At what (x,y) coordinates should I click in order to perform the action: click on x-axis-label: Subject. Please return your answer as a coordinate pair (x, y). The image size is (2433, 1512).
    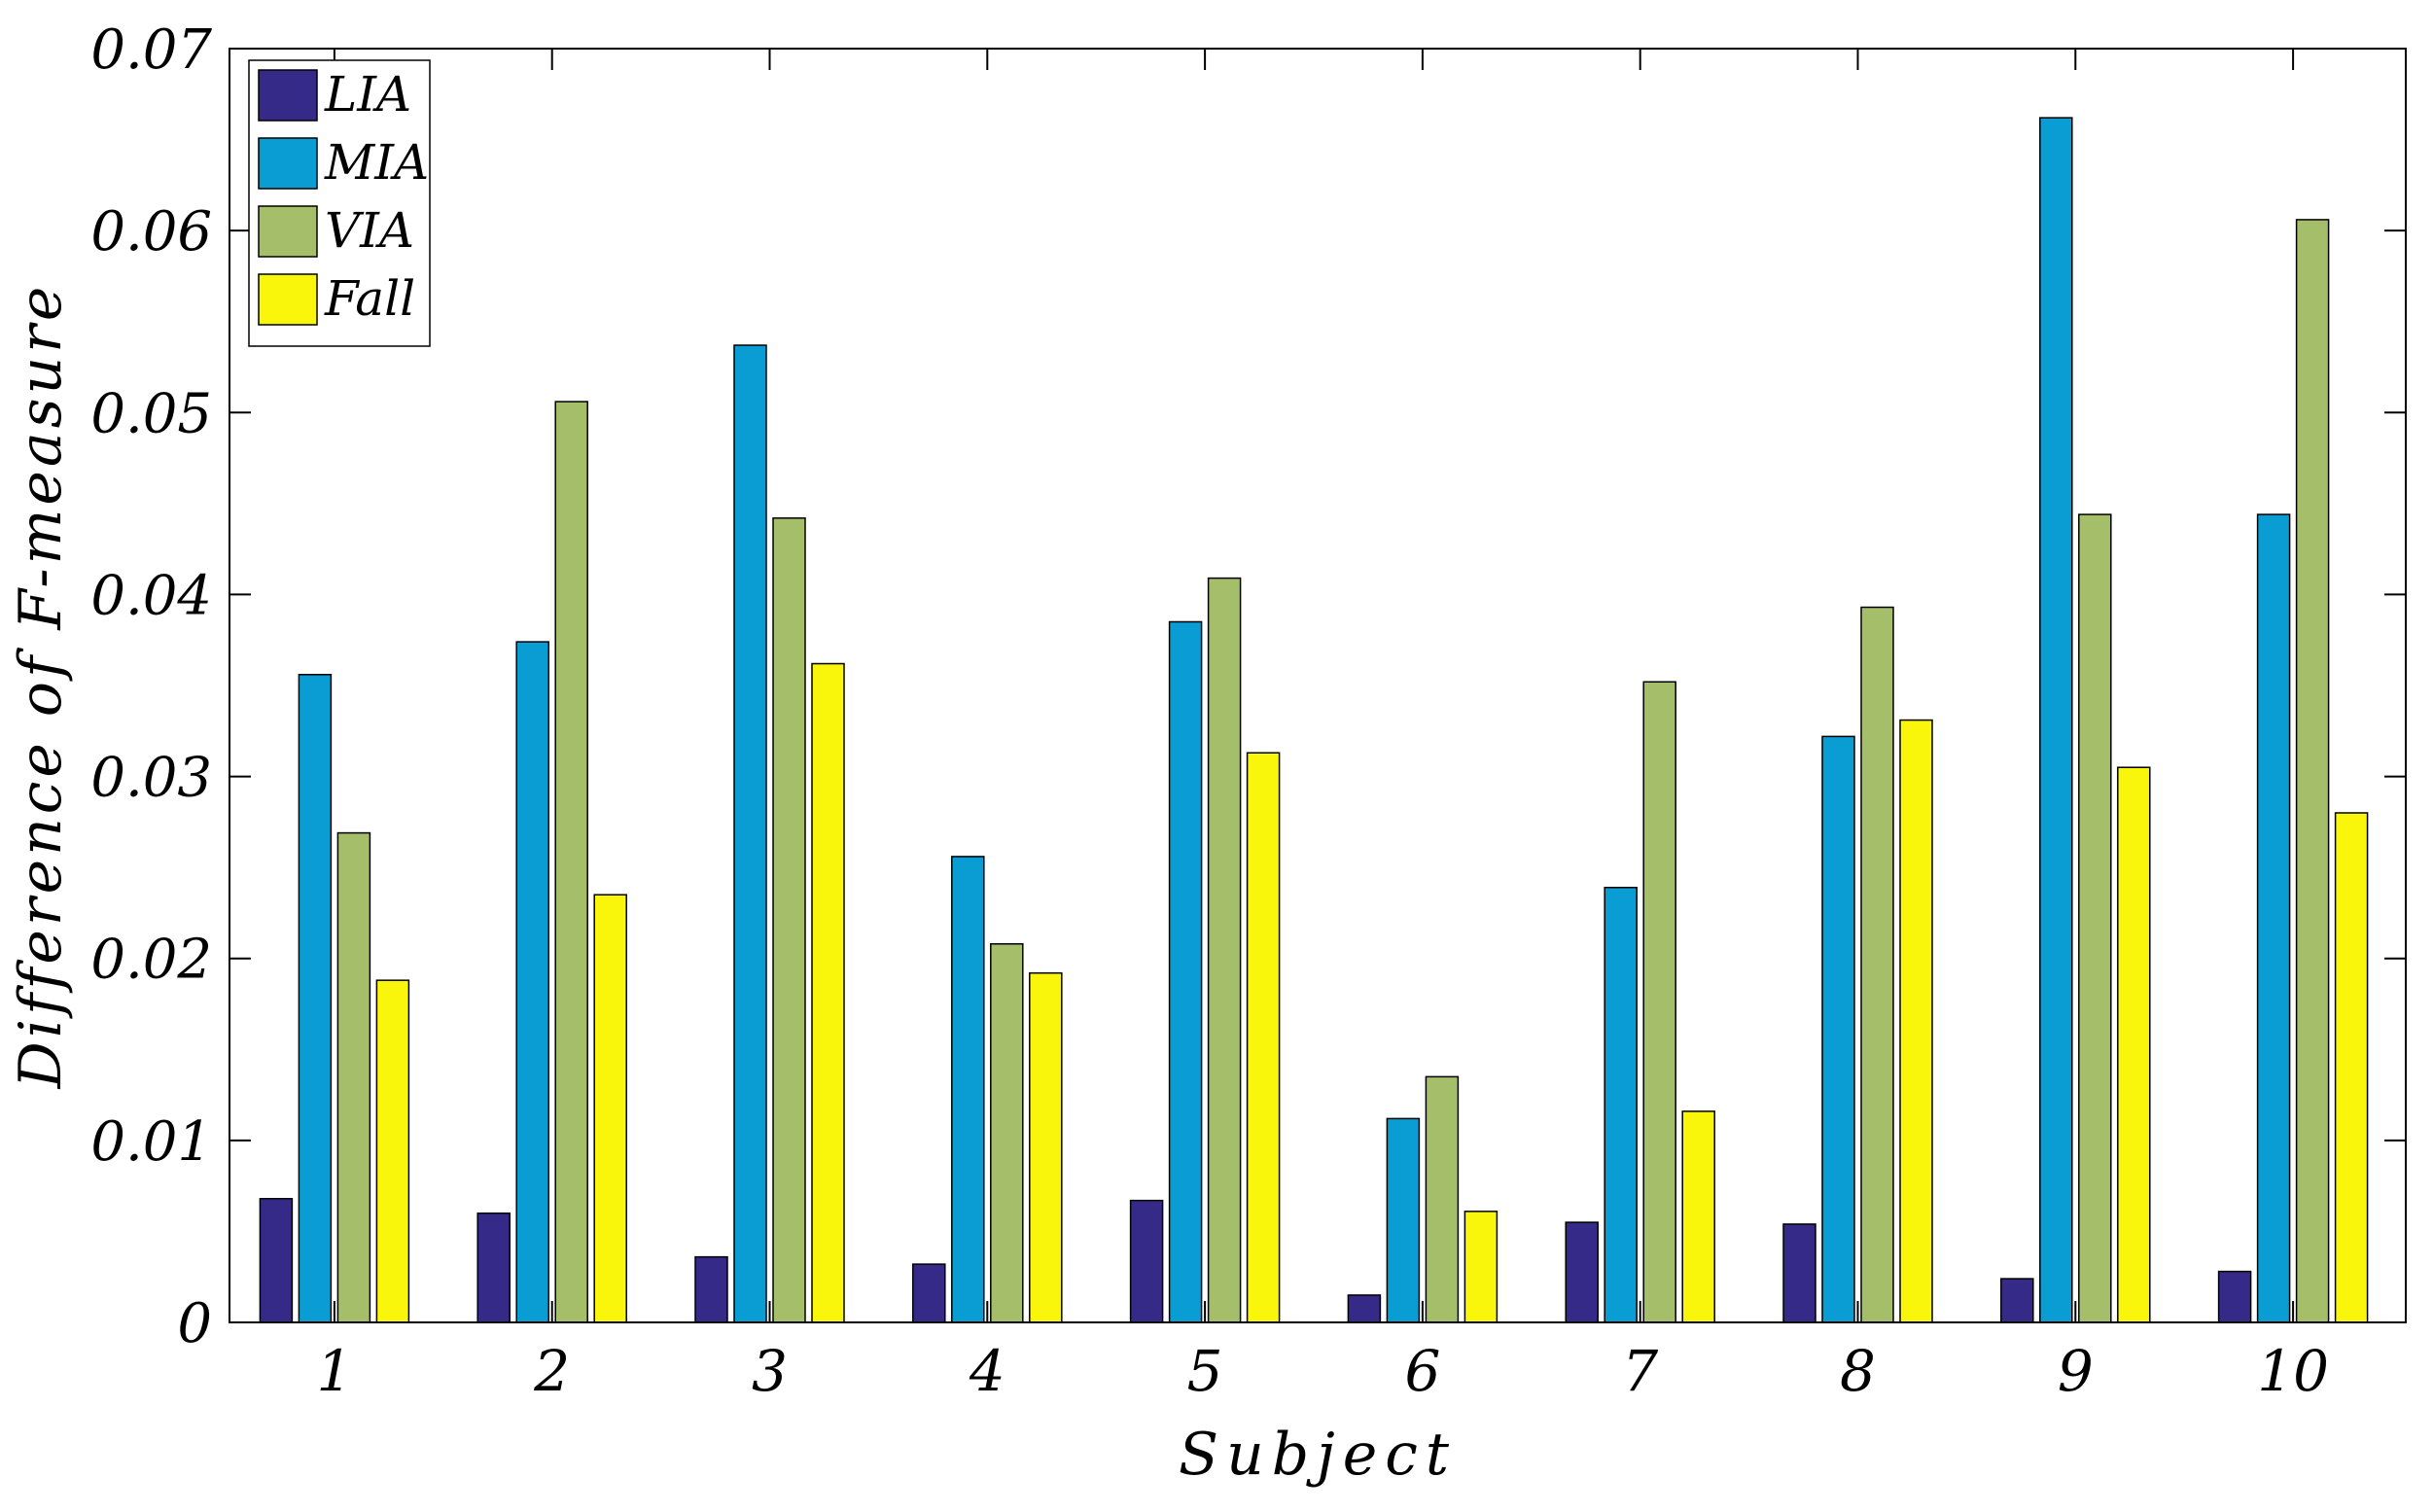
    Looking at the image, I should click on (1318, 1455).